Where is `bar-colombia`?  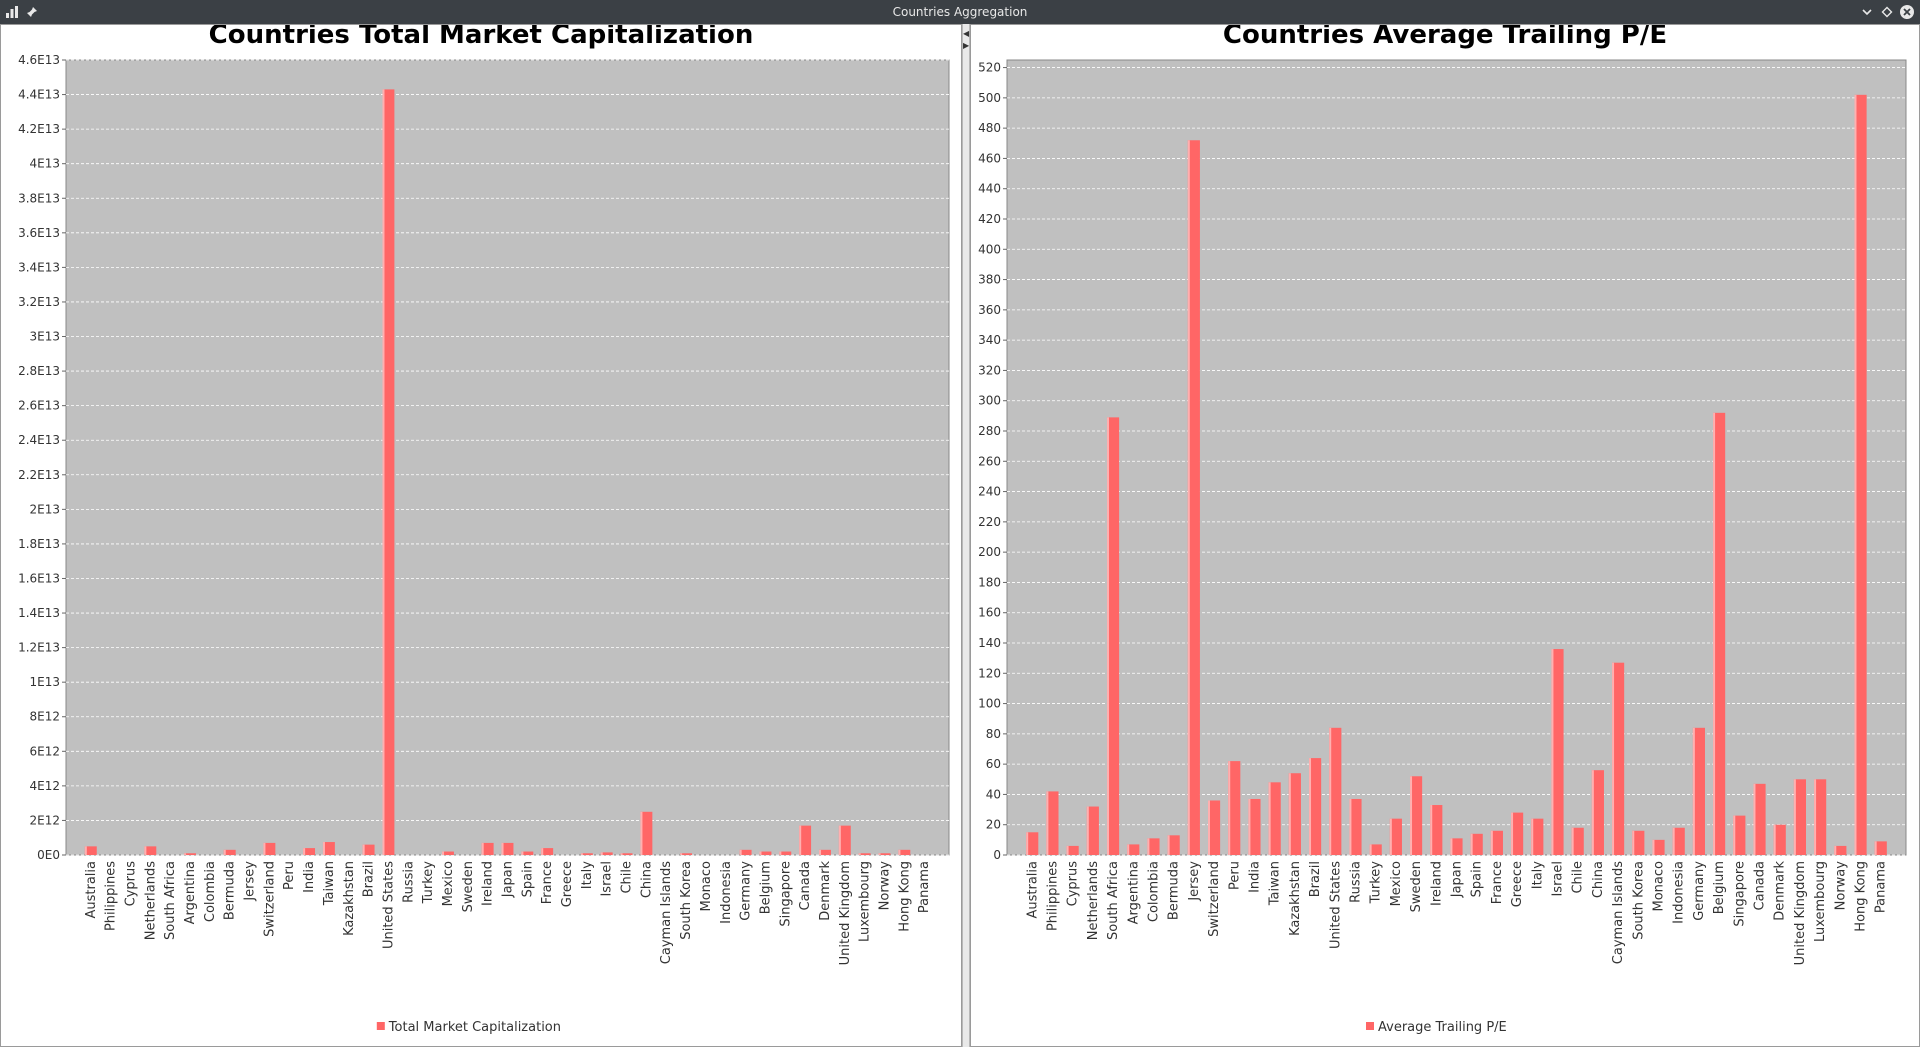 bar-colombia is located at coordinates (1153, 846).